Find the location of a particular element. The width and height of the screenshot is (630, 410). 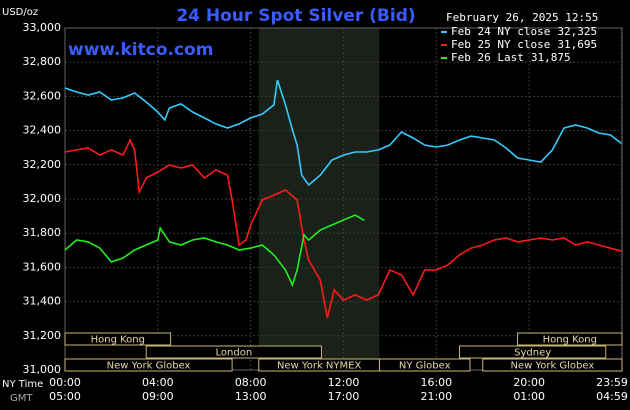

y-tick-label: 31,400 is located at coordinates (42, 301).